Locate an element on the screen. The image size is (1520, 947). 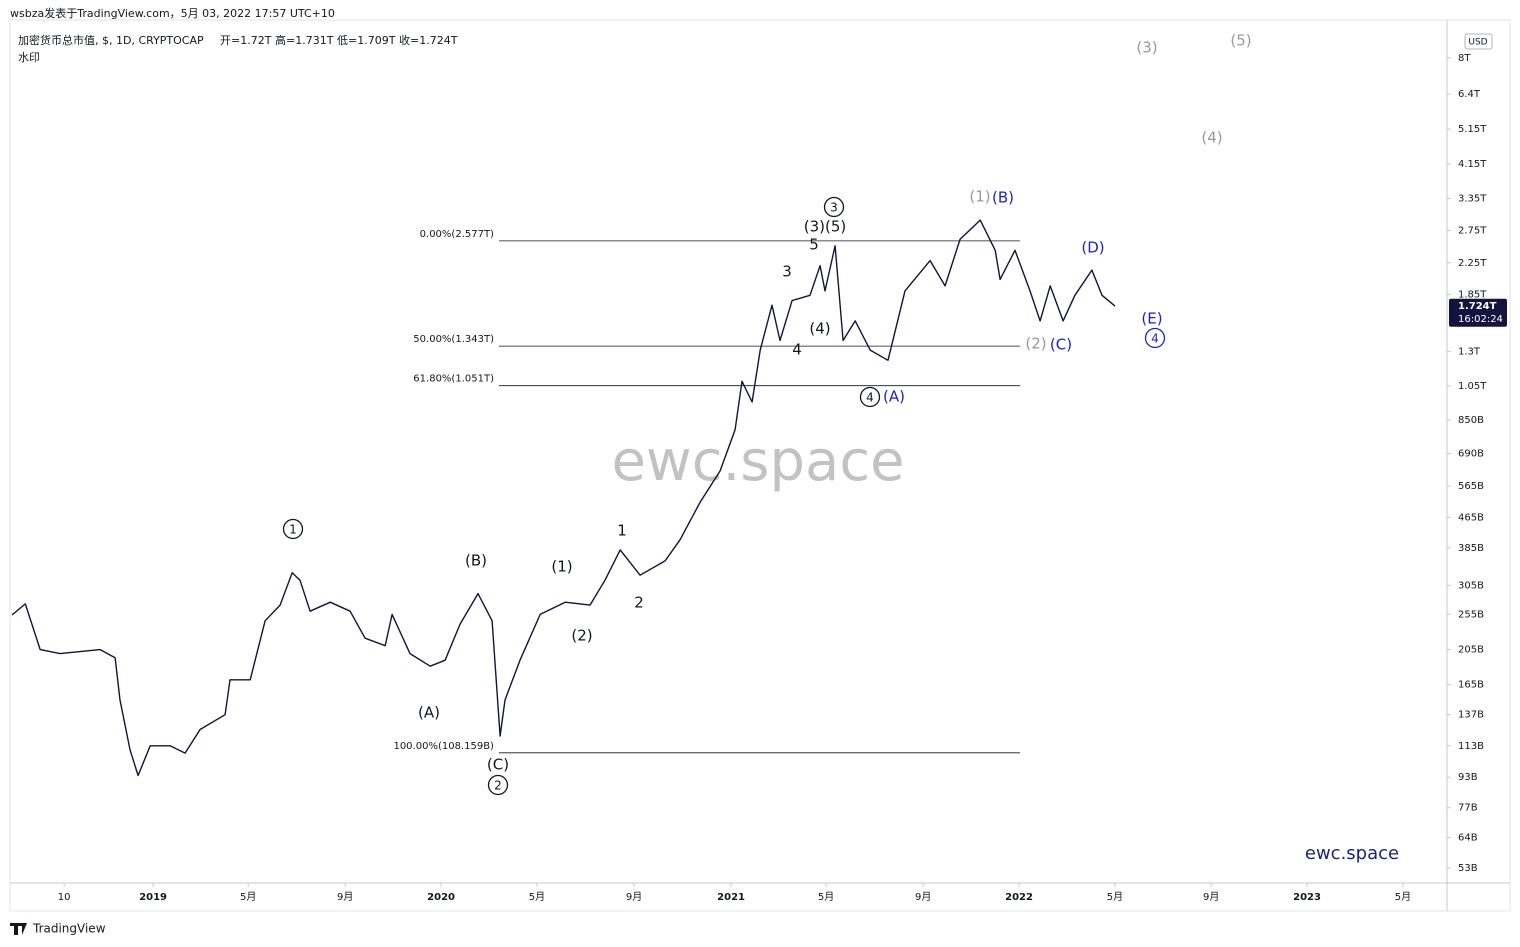
x-tick-label: 2020 is located at coordinates (441, 897).